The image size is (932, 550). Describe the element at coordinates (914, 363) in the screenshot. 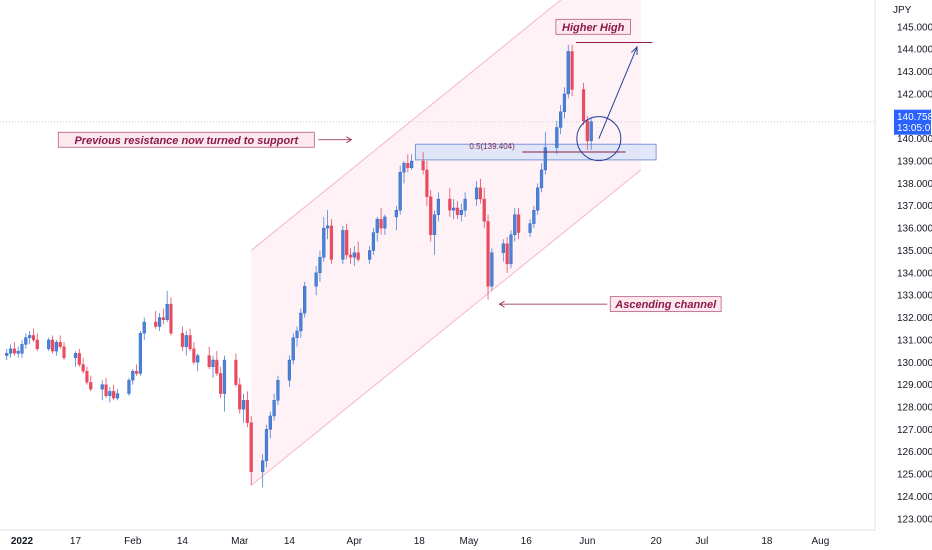

I see `price-tick-label: 130.000` at that location.